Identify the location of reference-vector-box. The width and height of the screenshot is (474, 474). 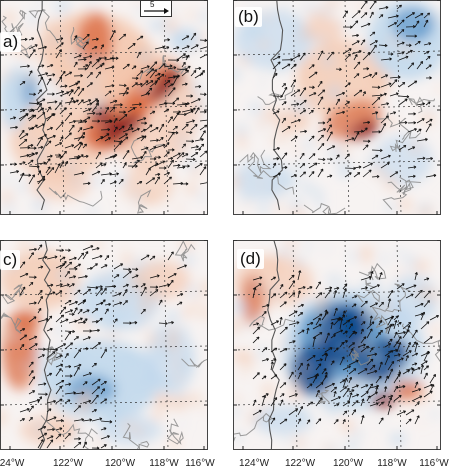
(156, 8).